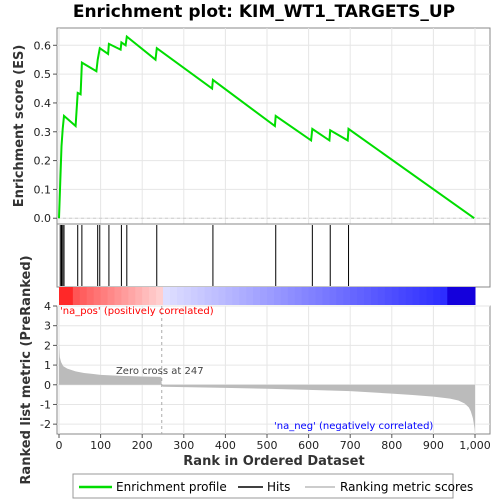  I want to click on es-tick-label: 0.6, so click(43, 45).